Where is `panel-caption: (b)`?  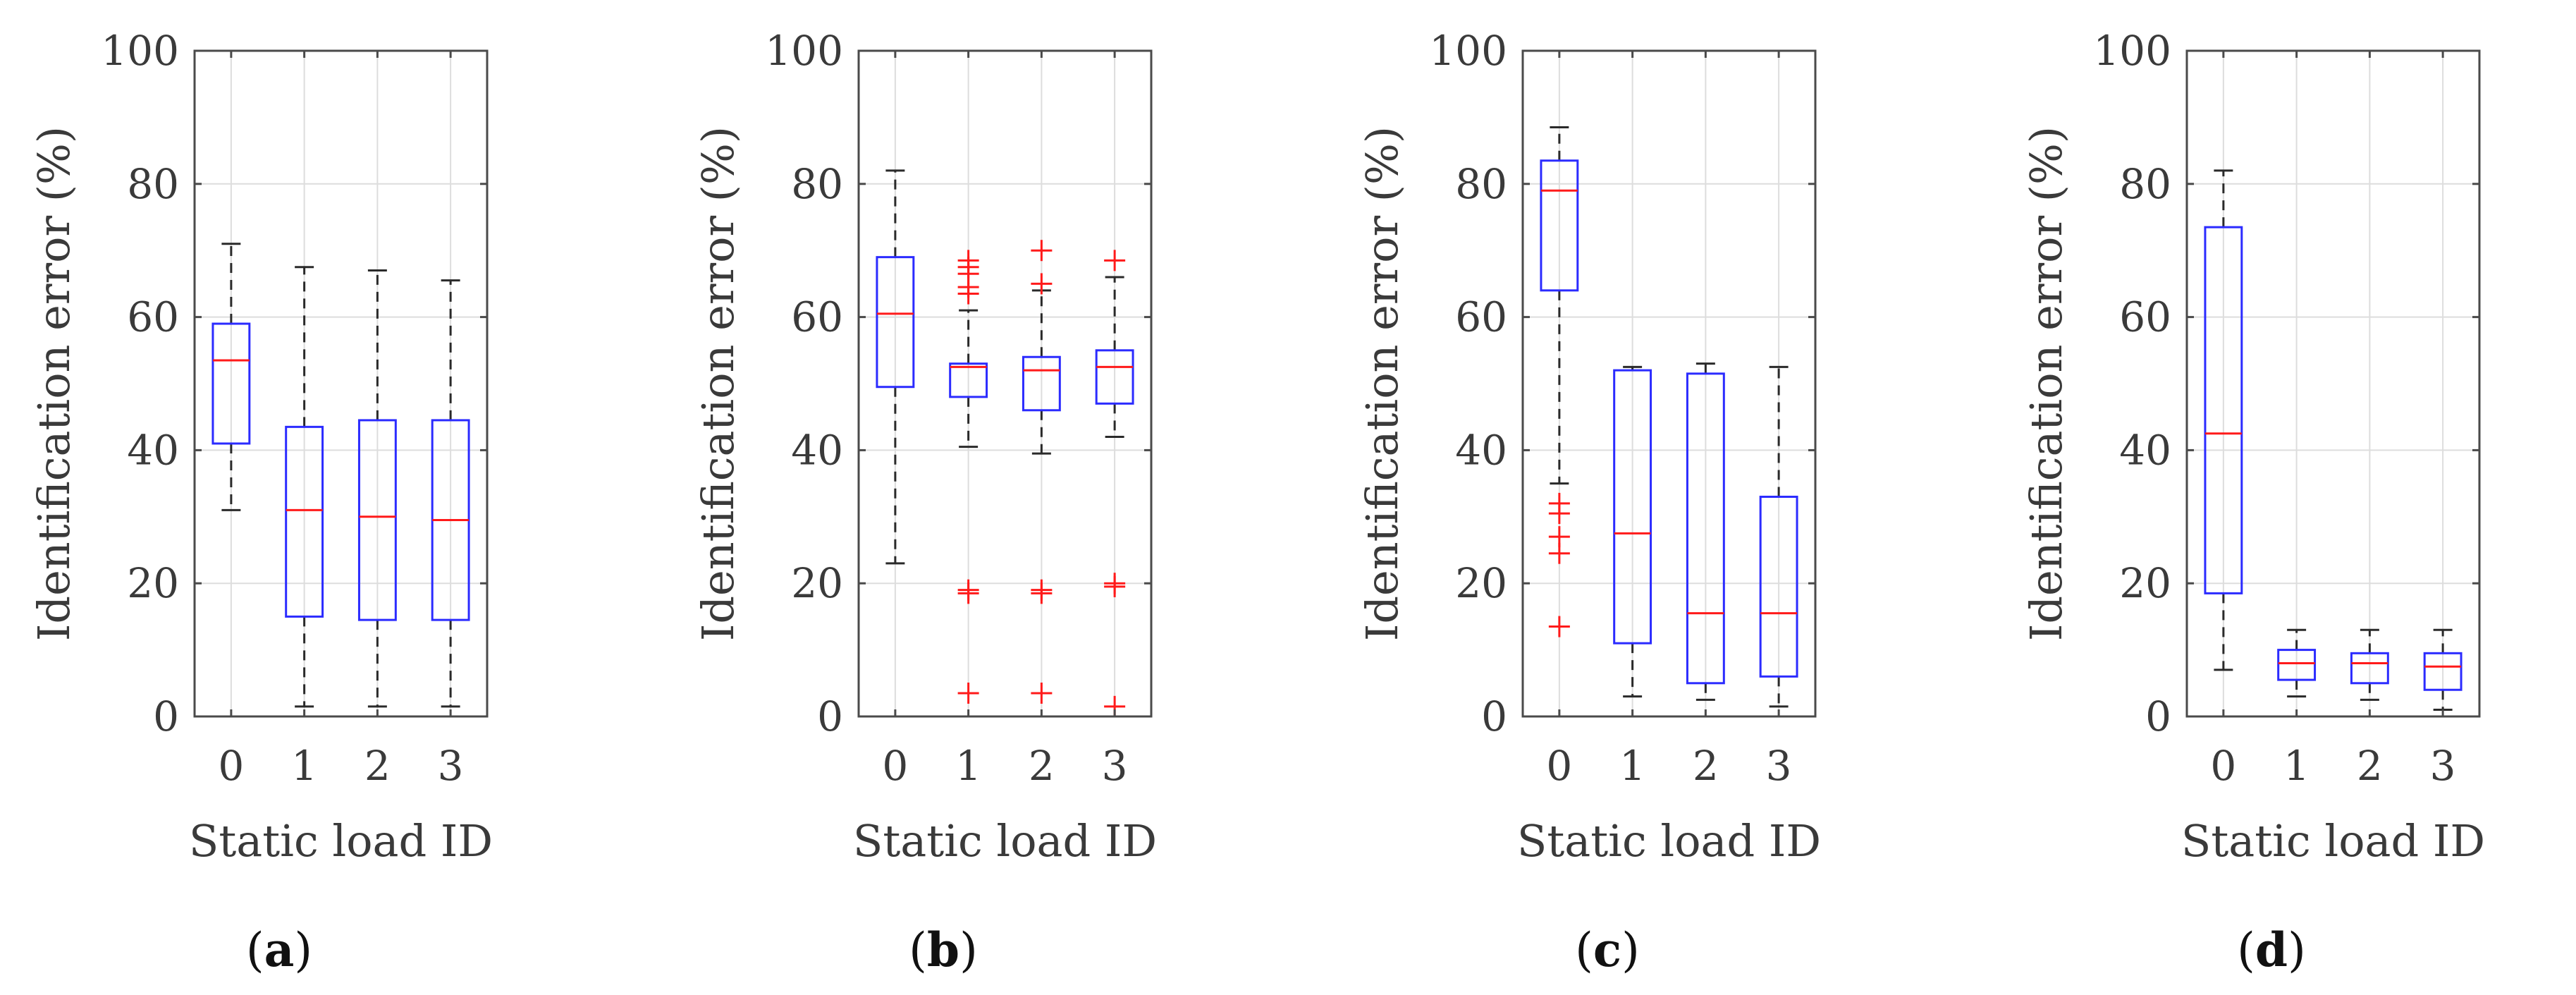
panel-caption: (b) is located at coordinates (943, 949).